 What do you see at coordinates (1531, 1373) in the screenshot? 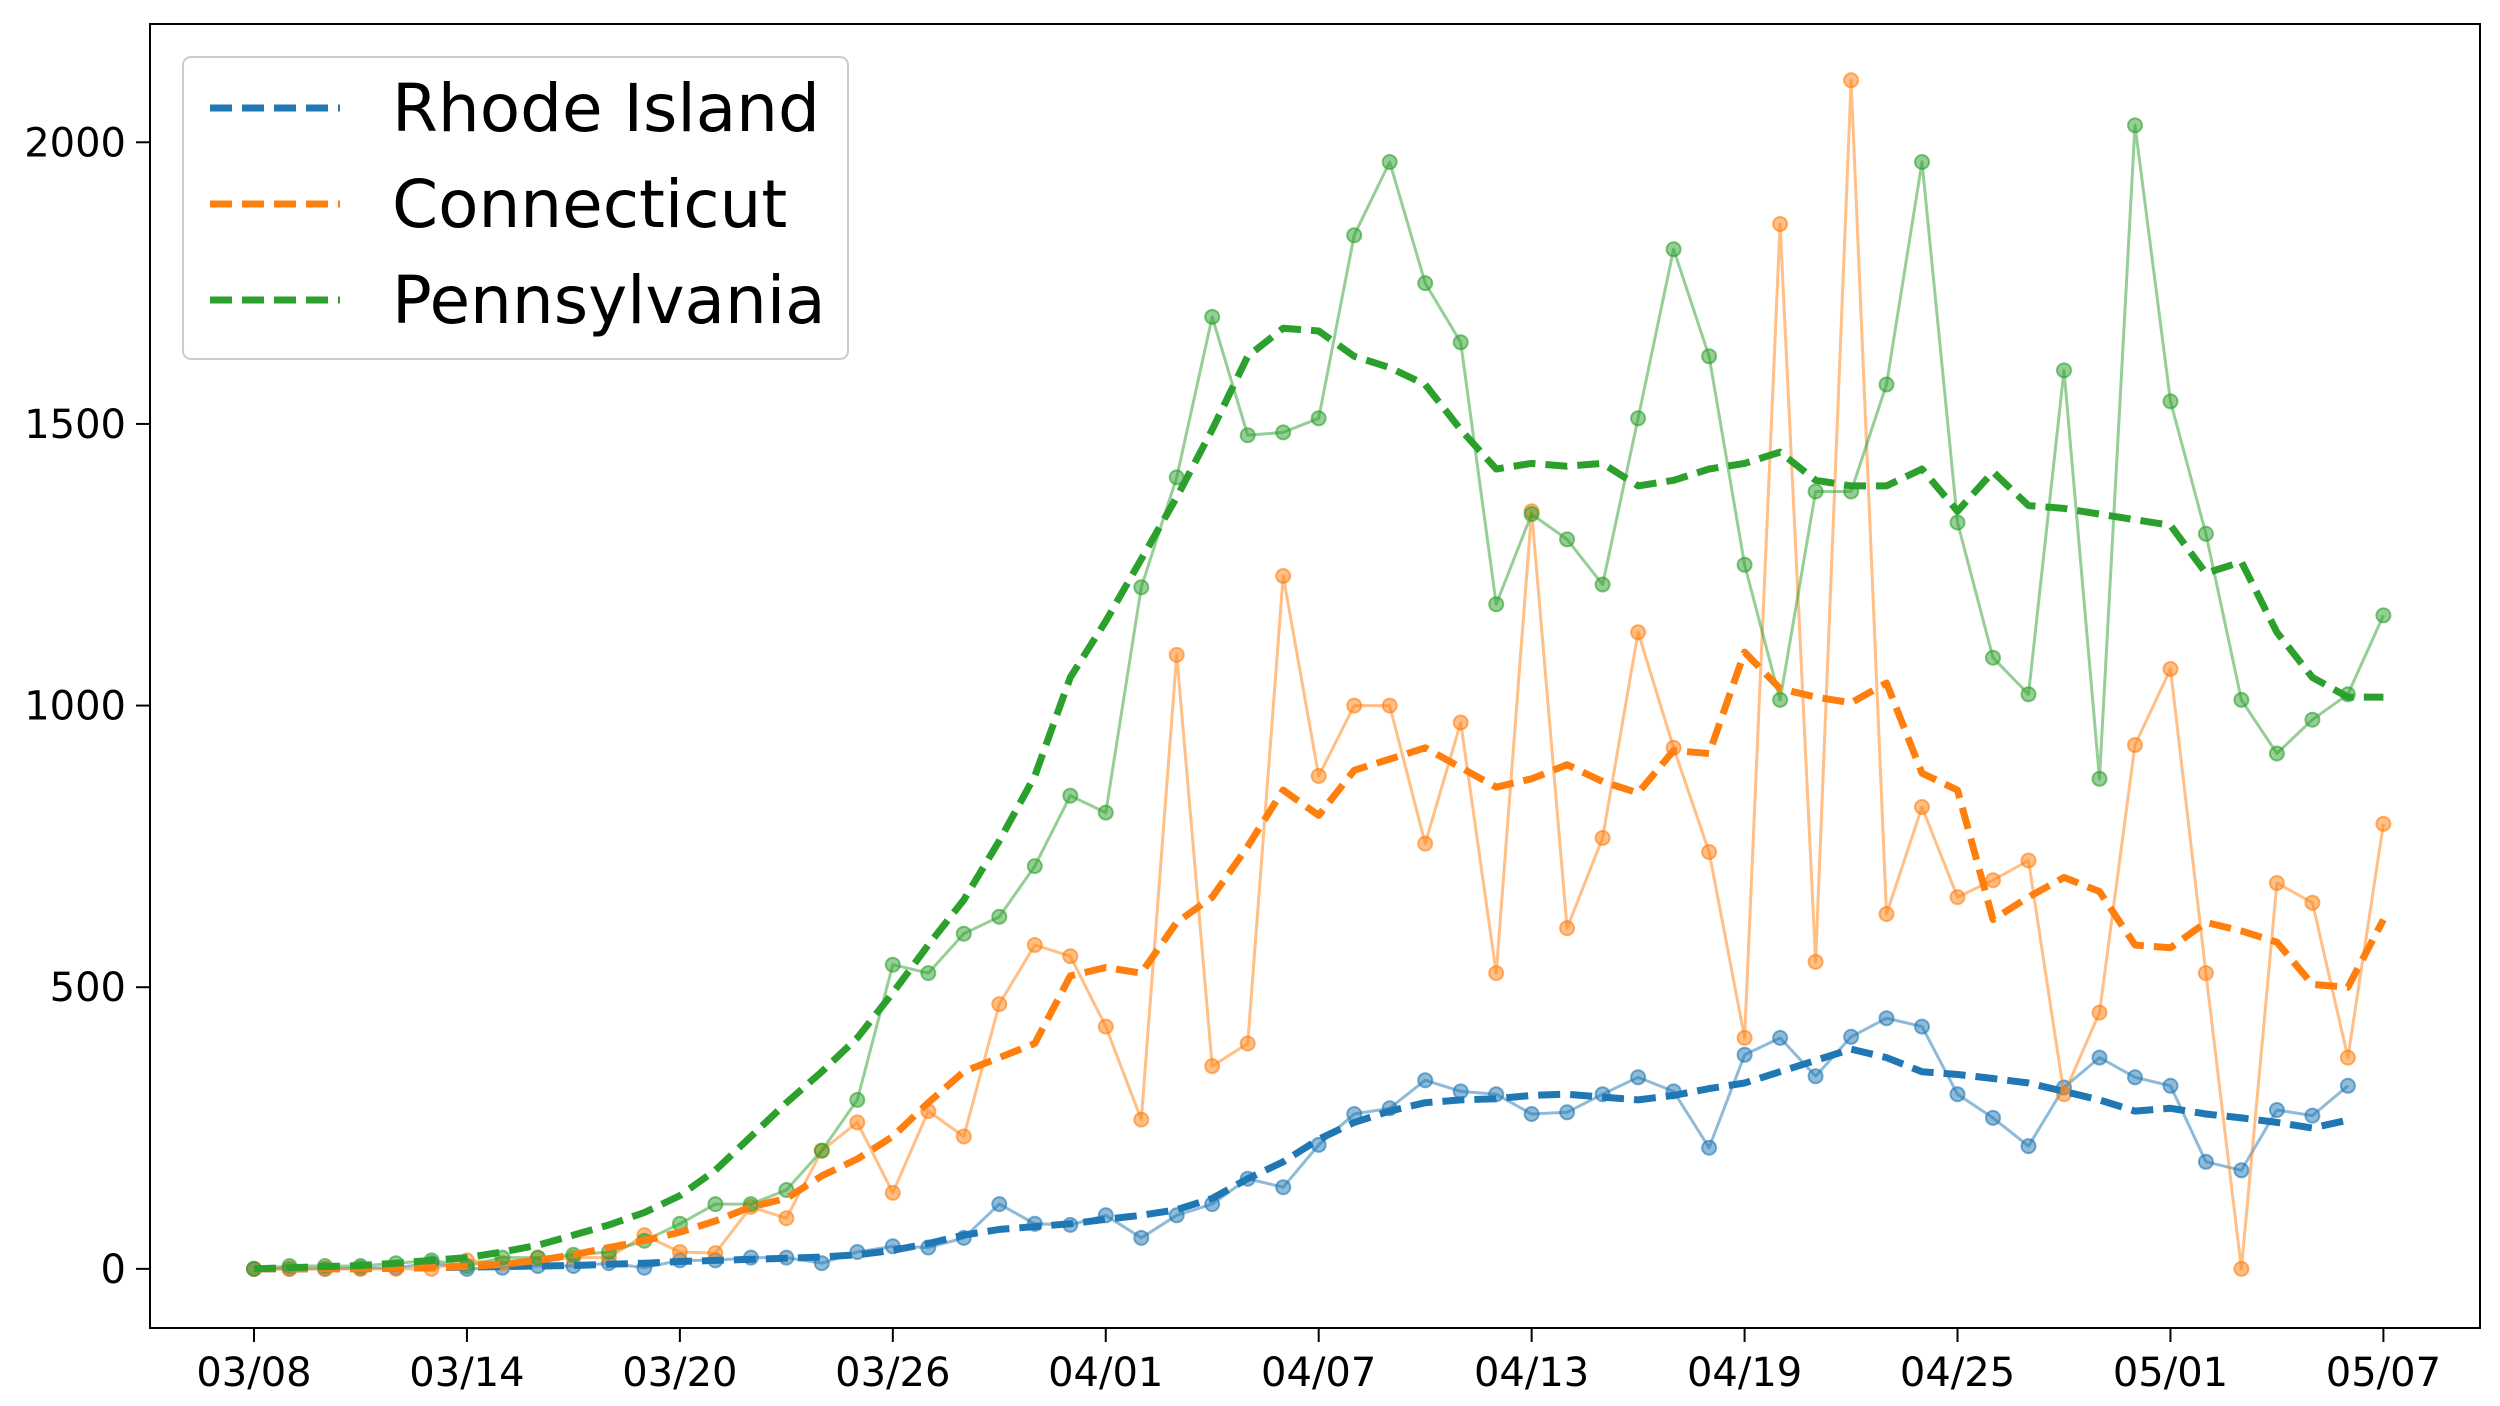
I see `x-tick-label: 04/13` at bounding box center [1531, 1373].